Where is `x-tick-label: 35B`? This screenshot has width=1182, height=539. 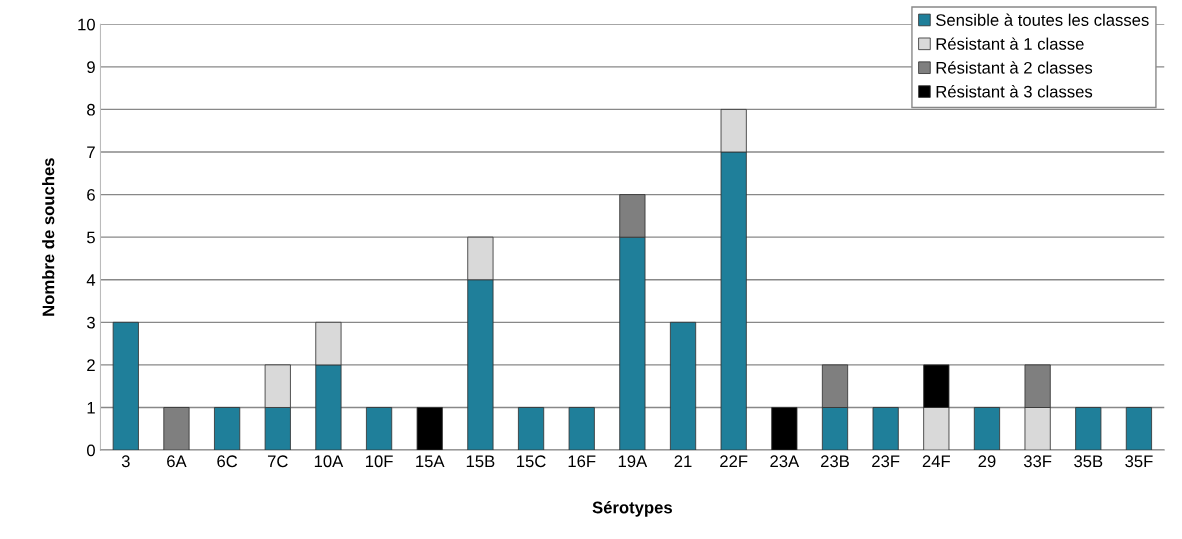 x-tick-label: 35B is located at coordinates (1088, 461).